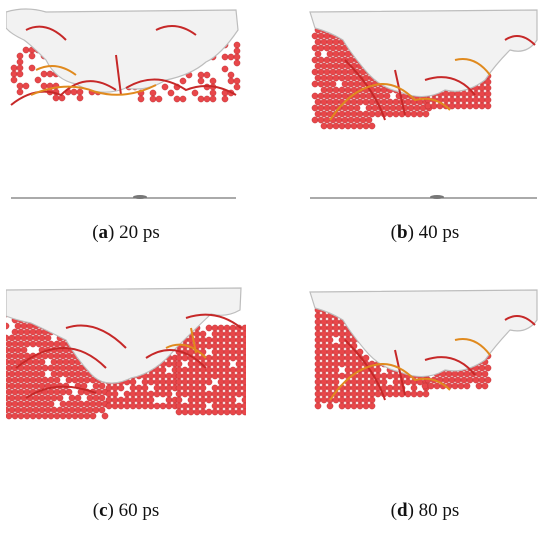 Image resolution: width=550 pixels, height=542 pixels. What do you see at coordinates (103, 510) in the screenshot?
I see `caption-letter: c` at bounding box center [103, 510].